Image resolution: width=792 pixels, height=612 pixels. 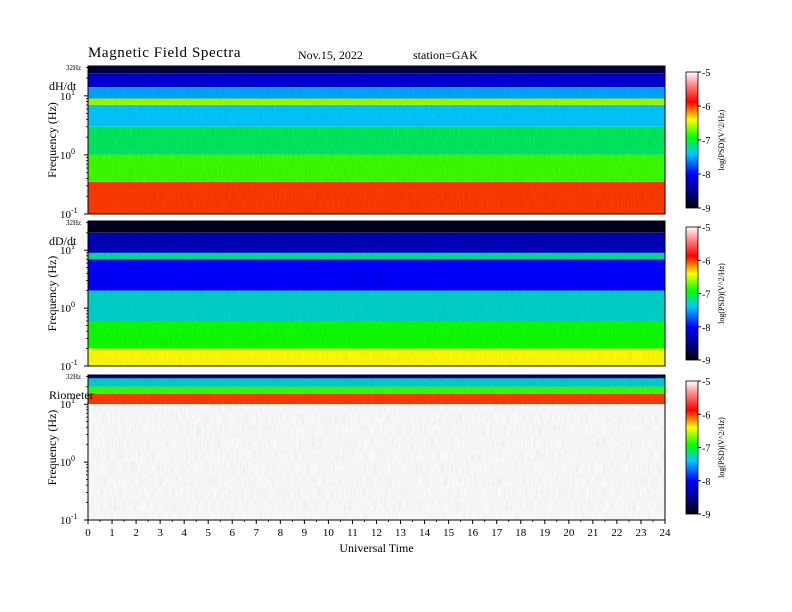 I want to click on x-tick-label: 19, so click(x=545, y=533).